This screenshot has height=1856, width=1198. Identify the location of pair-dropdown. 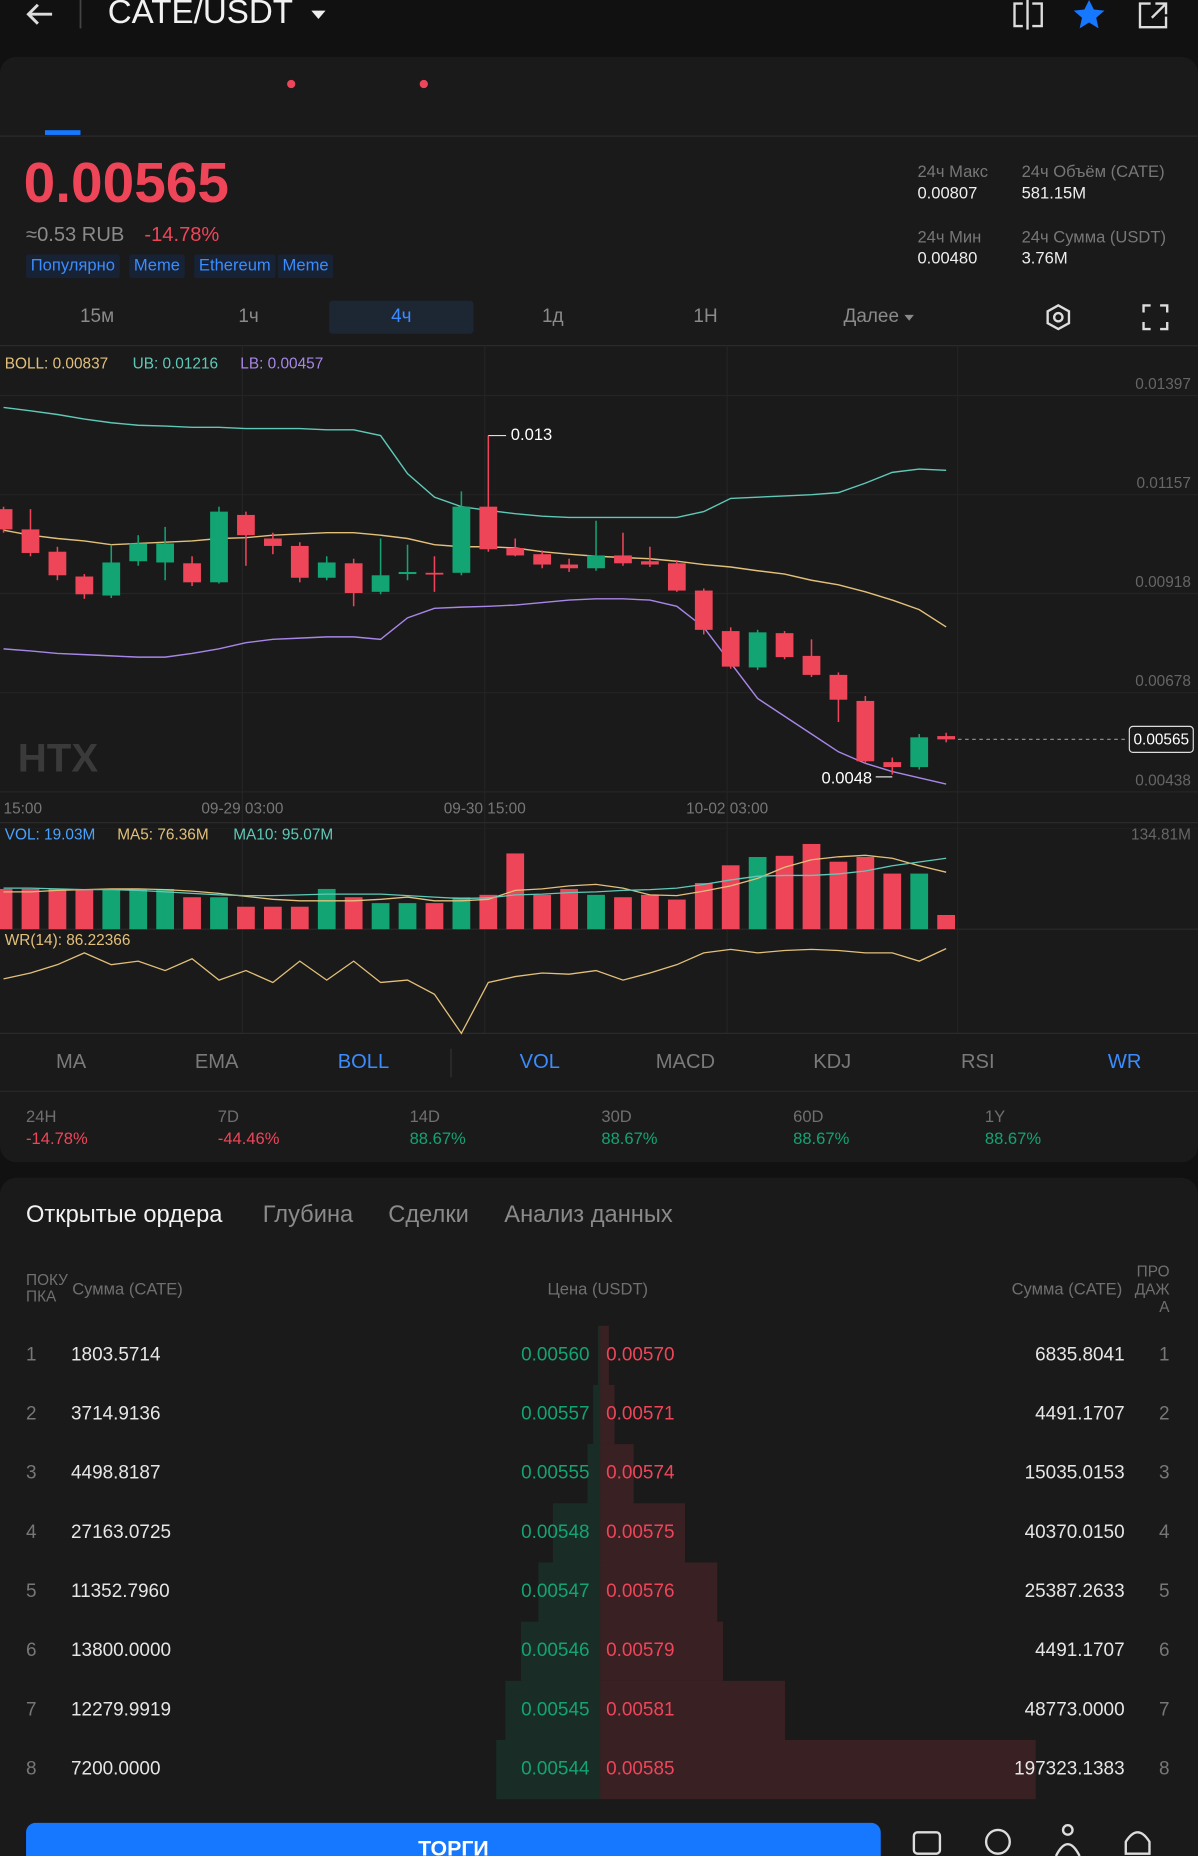
(318, 14).